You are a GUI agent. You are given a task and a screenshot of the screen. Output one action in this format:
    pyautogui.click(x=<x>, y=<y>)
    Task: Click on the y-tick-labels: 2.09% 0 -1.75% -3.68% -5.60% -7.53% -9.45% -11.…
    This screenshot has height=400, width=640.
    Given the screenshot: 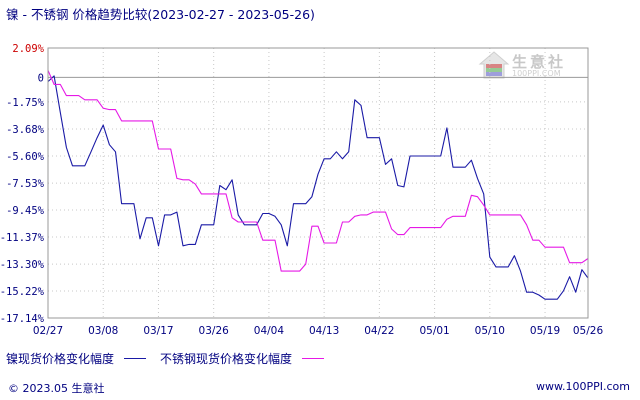 What is the action you would take?
    pyautogui.click(x=22, y=184)
    